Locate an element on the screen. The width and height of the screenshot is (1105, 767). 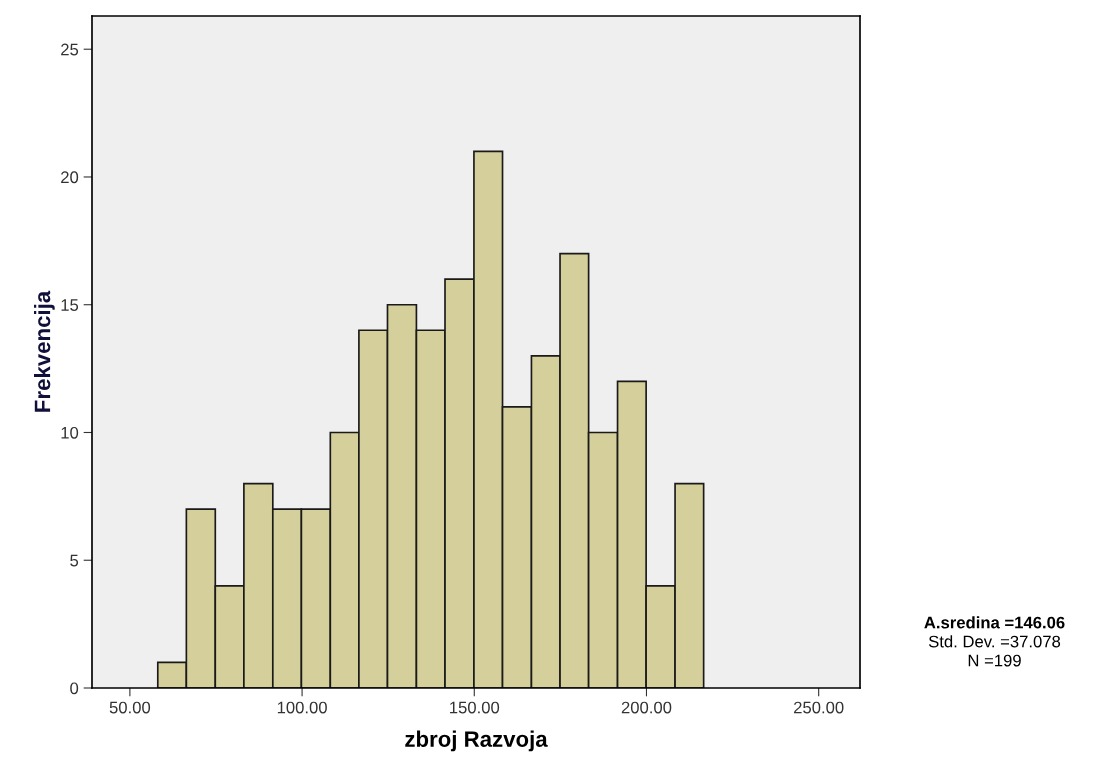
y-axis-title: Frekvencija is located at coordinates (44, 351).